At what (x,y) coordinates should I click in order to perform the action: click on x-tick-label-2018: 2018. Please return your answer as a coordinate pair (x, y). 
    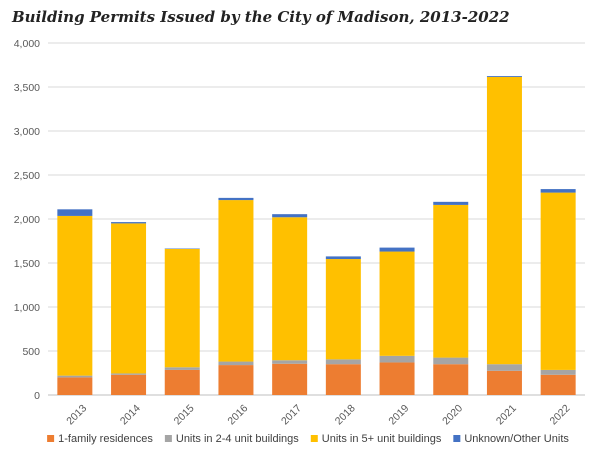
    Looking at the image, I should click on (345, 414).